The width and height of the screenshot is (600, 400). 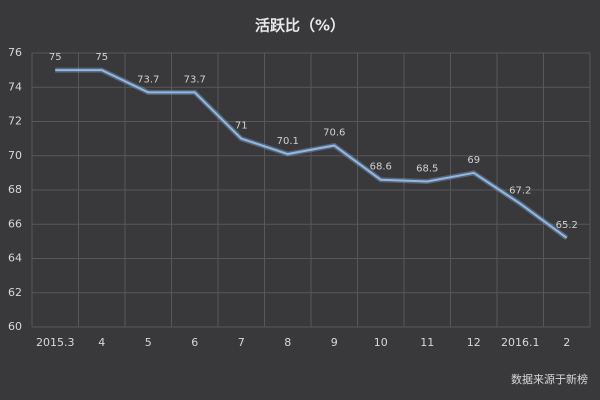 I want to click on y-tick-label: 72, so click(x=15, y=121).